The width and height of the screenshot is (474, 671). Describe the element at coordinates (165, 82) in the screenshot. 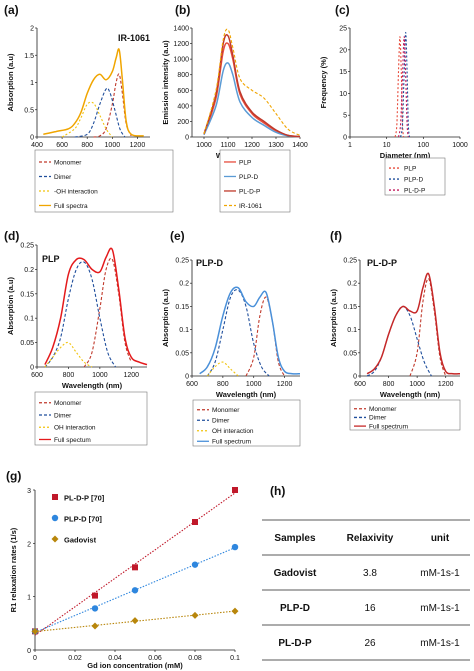

I see `y-axis-label: Emission intensity (a.u)` at that location.